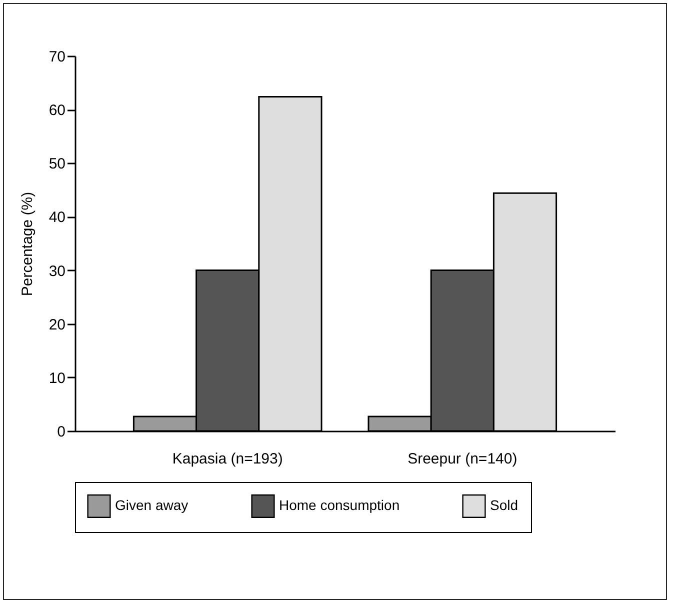  What do you see at coordinates (57, 57) in the screenshot?
I see `y-tick-label: 70` at bounding box center [57, 57].